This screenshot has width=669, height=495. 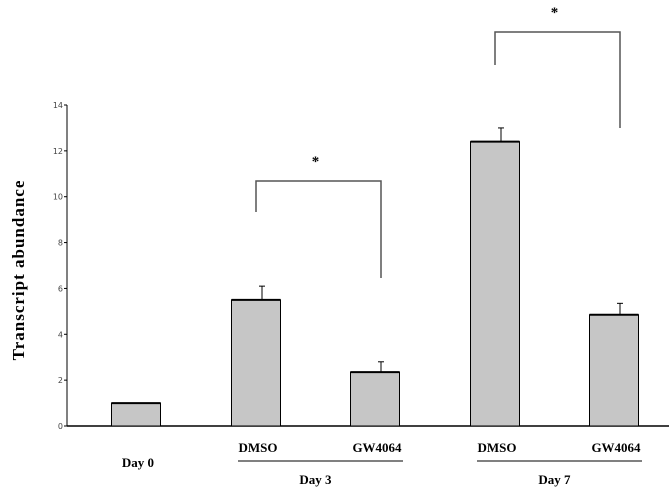 What do you see at coordinates (554, 479) in the screenshot?
I see `group-label: Day 7` at bounding box center [554, 479].